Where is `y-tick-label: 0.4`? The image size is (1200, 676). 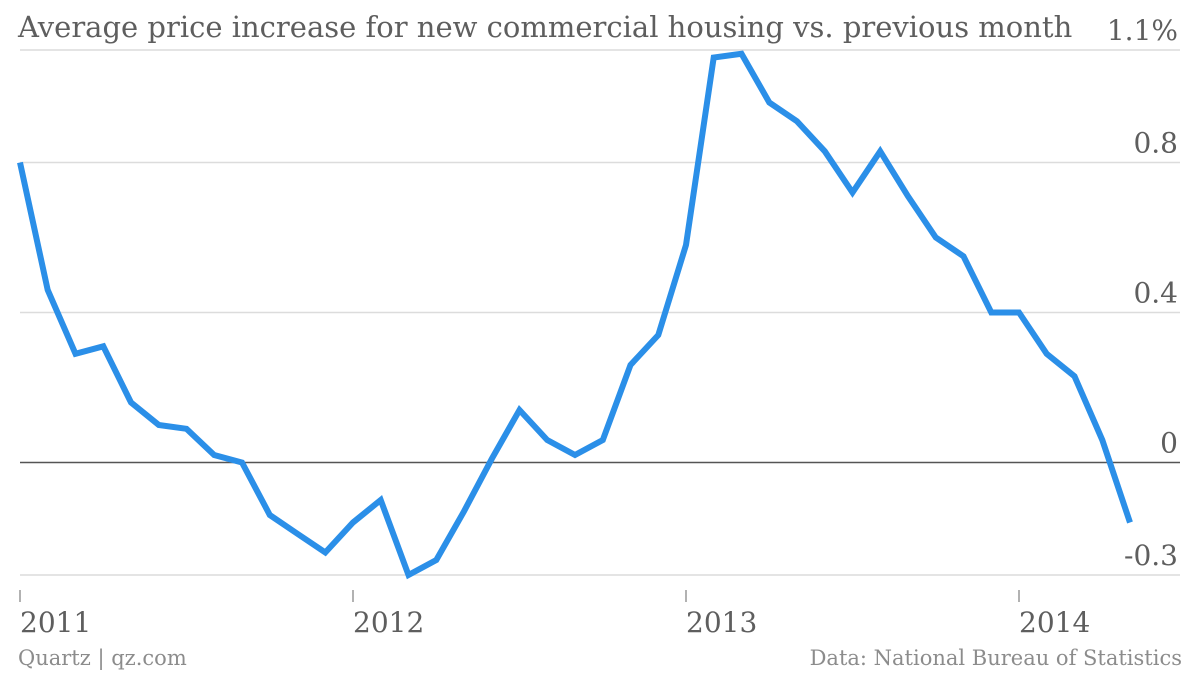 y-tick-label: 0.4 is located at coordinates (1155, 293).